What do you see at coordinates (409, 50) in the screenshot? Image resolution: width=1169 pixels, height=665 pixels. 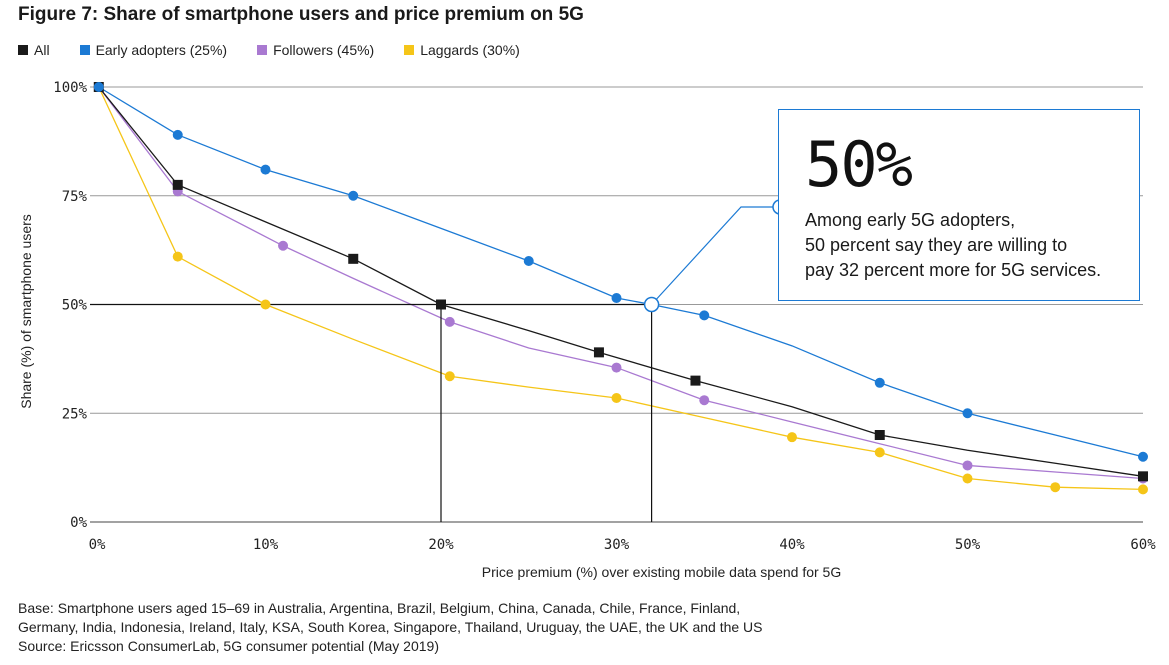 I see `legend-swatch-laggards` at bounding box center [409, 50].